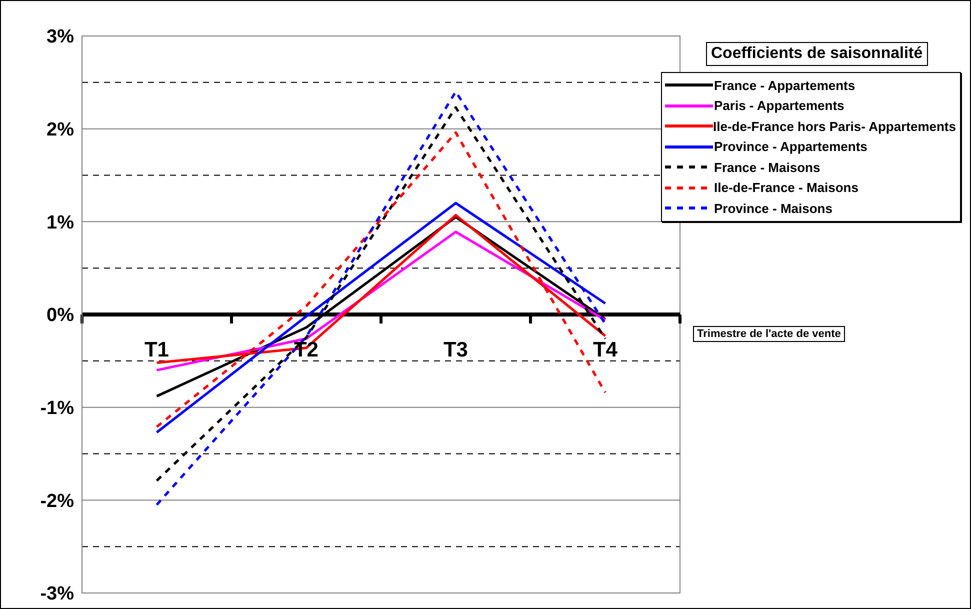 The image size is (971, 609). Describe the element at coordinates (773, 208) in the screenshot. I see `legend-label: Province - Maisons` at that location.